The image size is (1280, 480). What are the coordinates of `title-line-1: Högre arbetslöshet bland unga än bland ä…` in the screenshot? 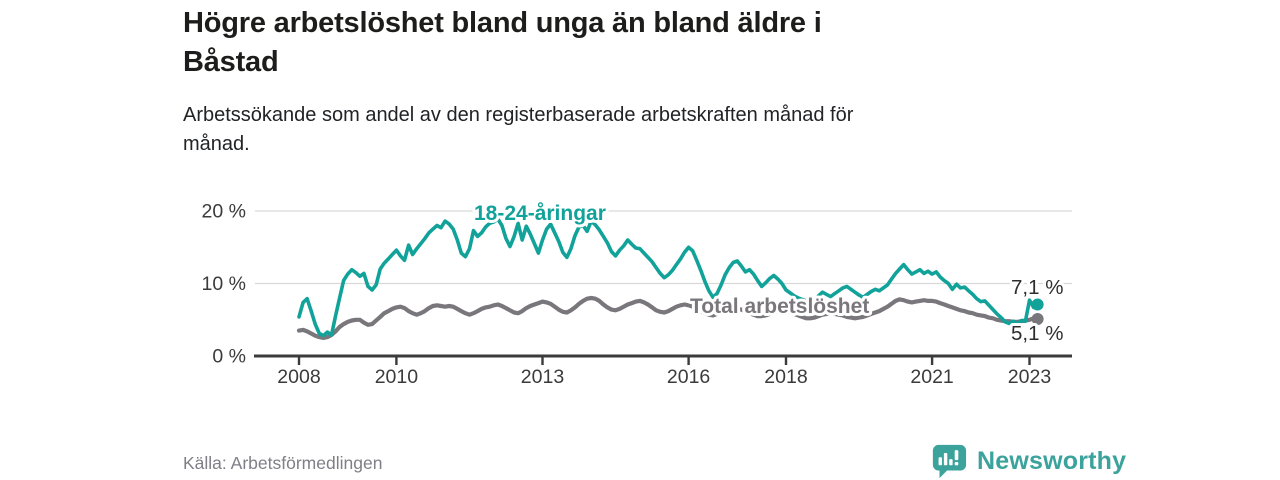 It's located at (502, 23).